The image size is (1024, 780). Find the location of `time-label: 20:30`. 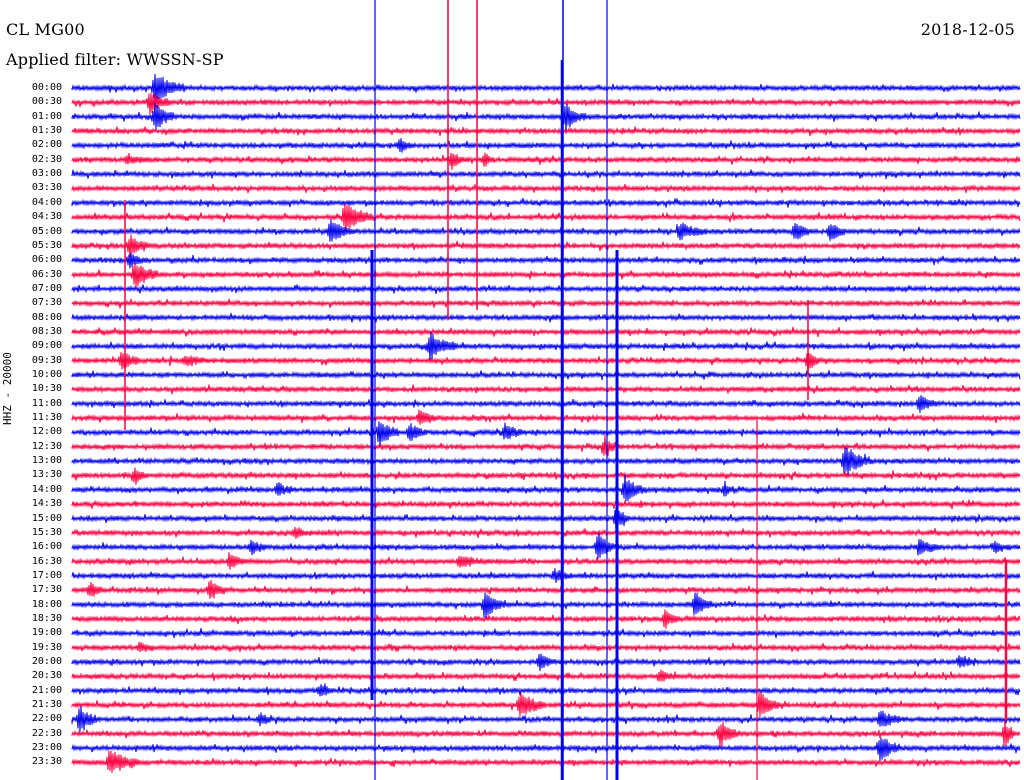

time-label: 20:30 is located at coordinates (46, 676).